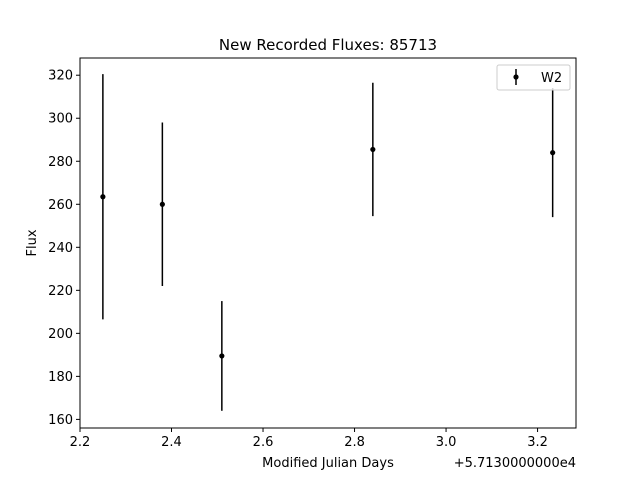 The width and height of the screenshot is (640, 480). I want to click on y-axis: 160 180 200 220 240 260 280 300 320, so click(64, 248).